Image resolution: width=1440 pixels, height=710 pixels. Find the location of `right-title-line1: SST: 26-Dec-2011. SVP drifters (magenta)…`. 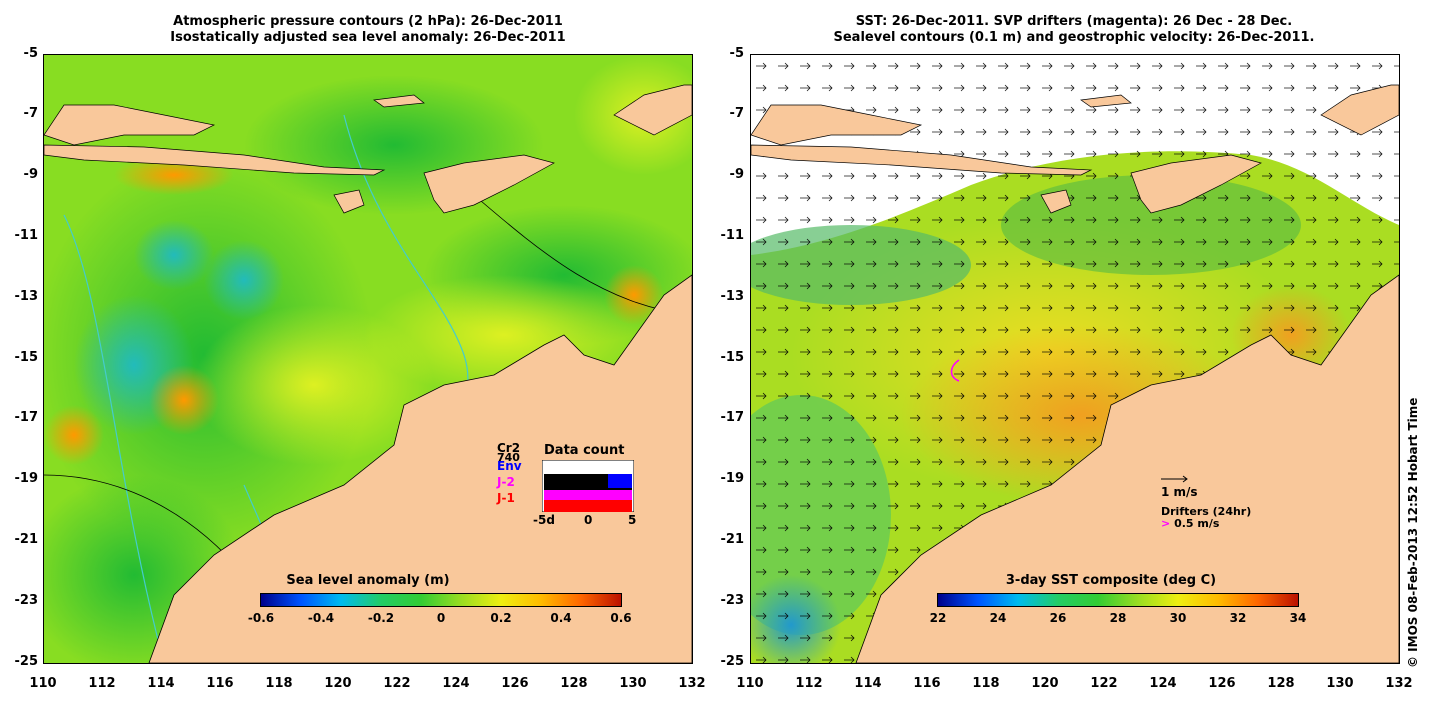

right-title-line1: SST: 26-Dec-2011. SVP drifters (magenta)… is located at coordinates (1074, 21).